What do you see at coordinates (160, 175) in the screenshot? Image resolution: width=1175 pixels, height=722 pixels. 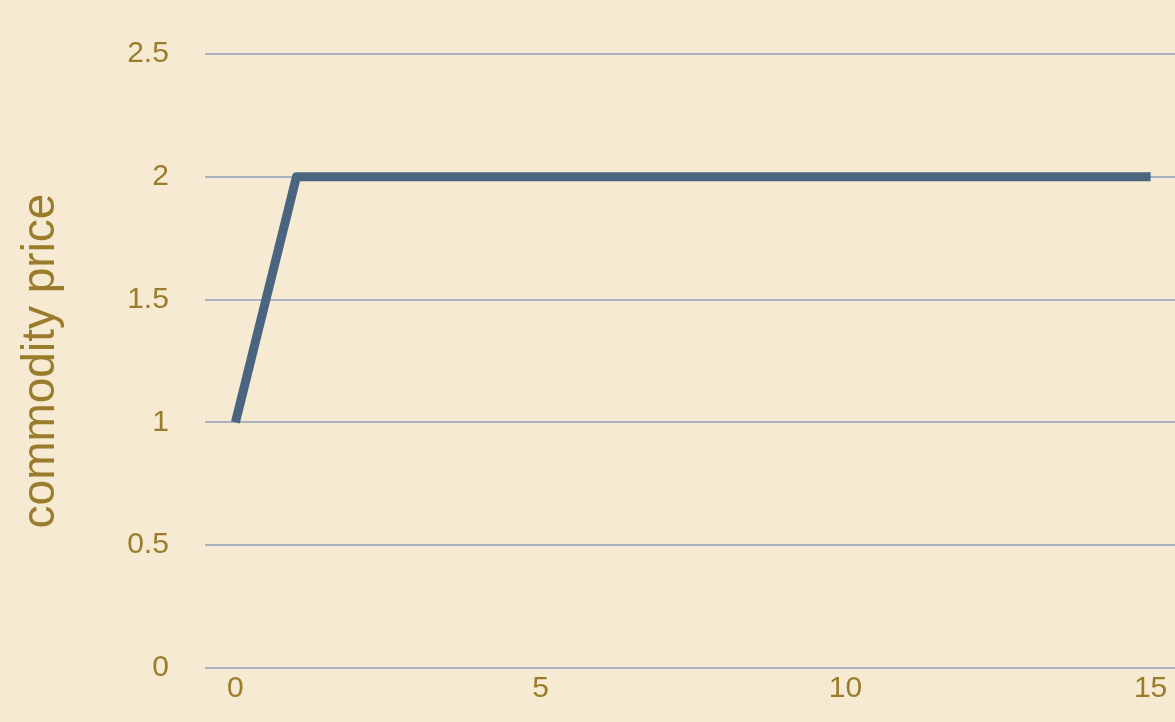 I see `y-tick-label: 2` at bounding box center [160, 175].